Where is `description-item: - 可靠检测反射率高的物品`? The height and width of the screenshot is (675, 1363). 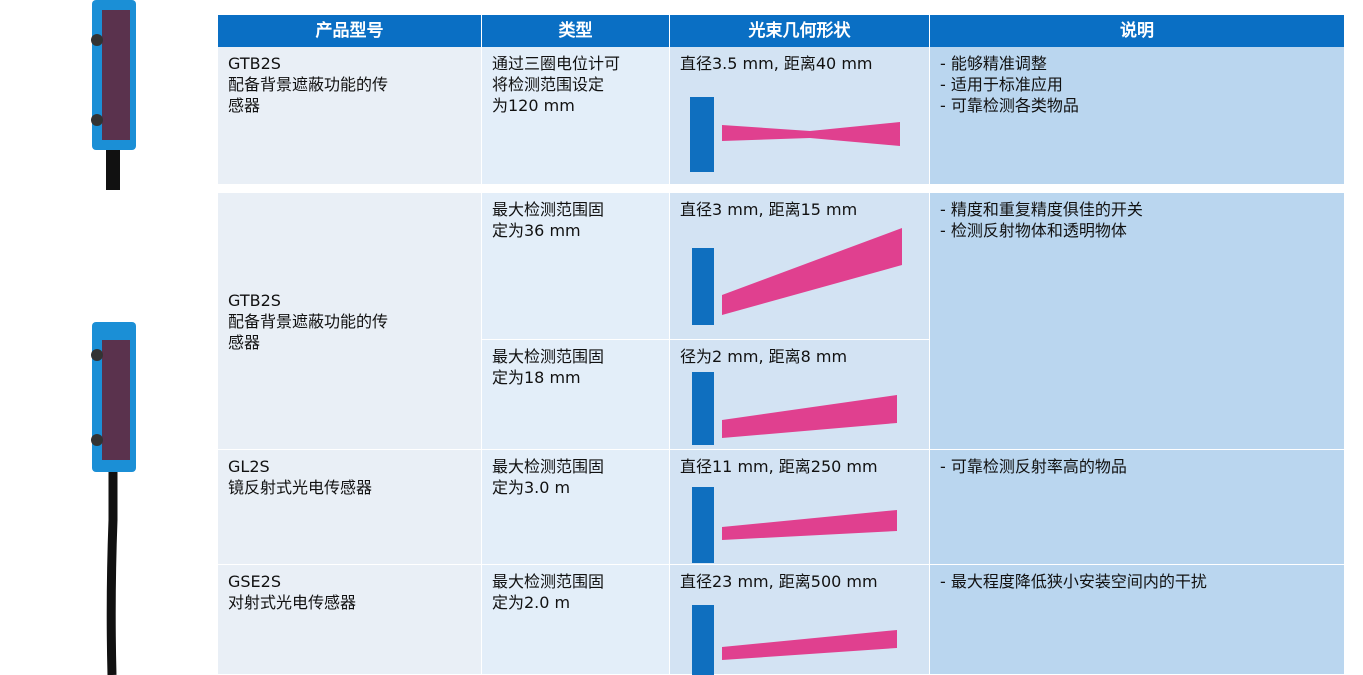
description-item: - 可靠检测反射率高的物品 is located at coordinates (1033, 466).